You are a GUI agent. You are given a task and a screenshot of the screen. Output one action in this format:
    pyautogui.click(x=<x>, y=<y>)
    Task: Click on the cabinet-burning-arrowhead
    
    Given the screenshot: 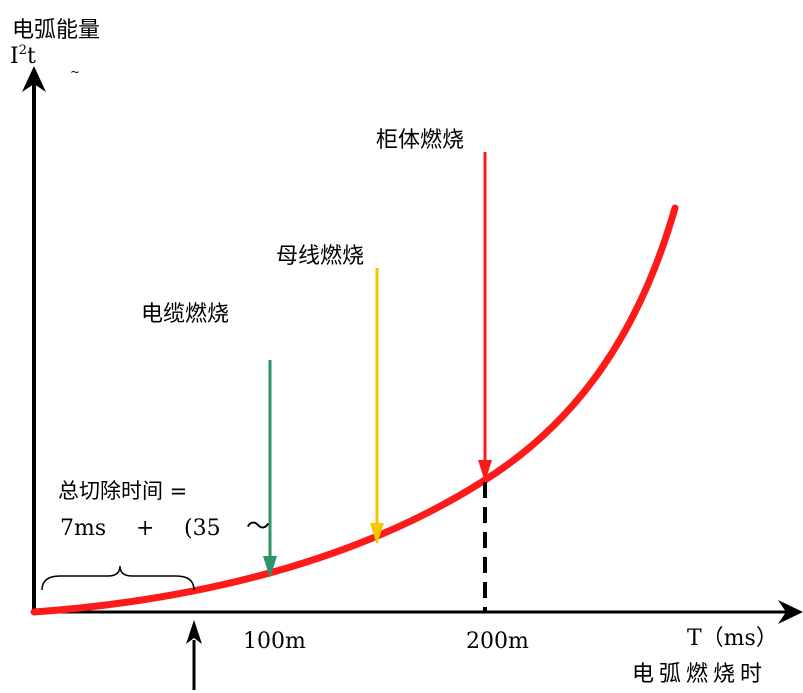 What is the action you would take?
    pyautogui.click(x=485, y=471)
    